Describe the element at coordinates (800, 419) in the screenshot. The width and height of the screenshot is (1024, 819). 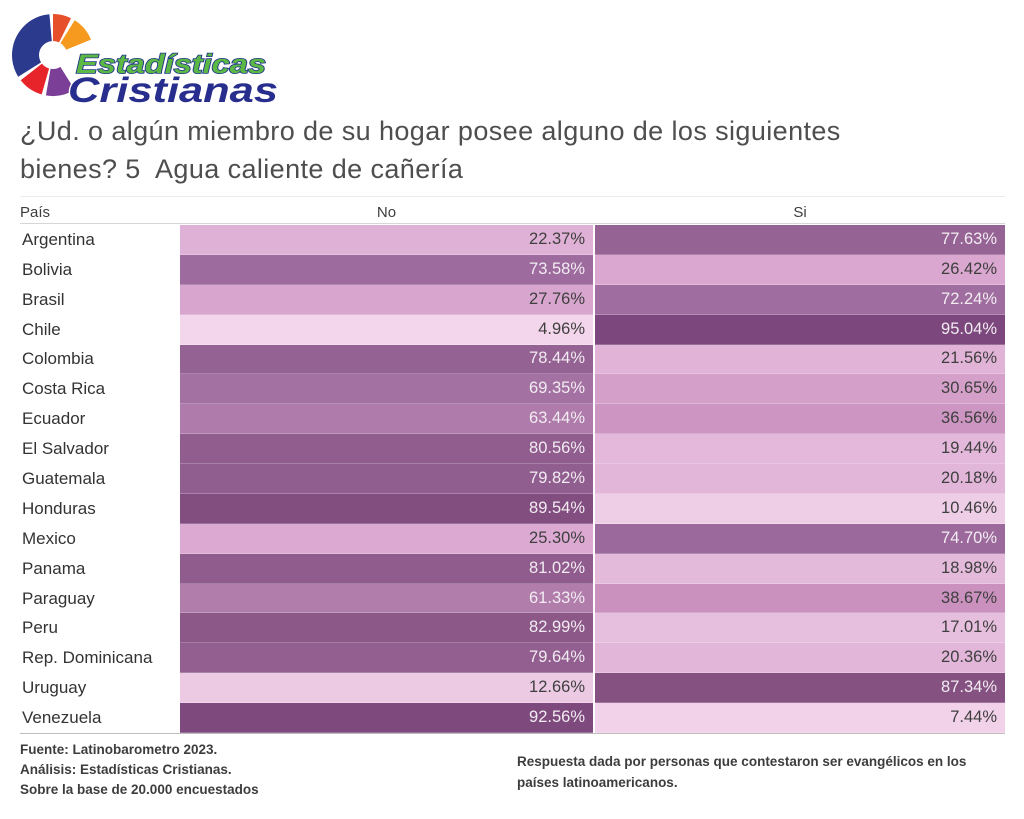
I see `si-value-cell: 36.56%` at that location.